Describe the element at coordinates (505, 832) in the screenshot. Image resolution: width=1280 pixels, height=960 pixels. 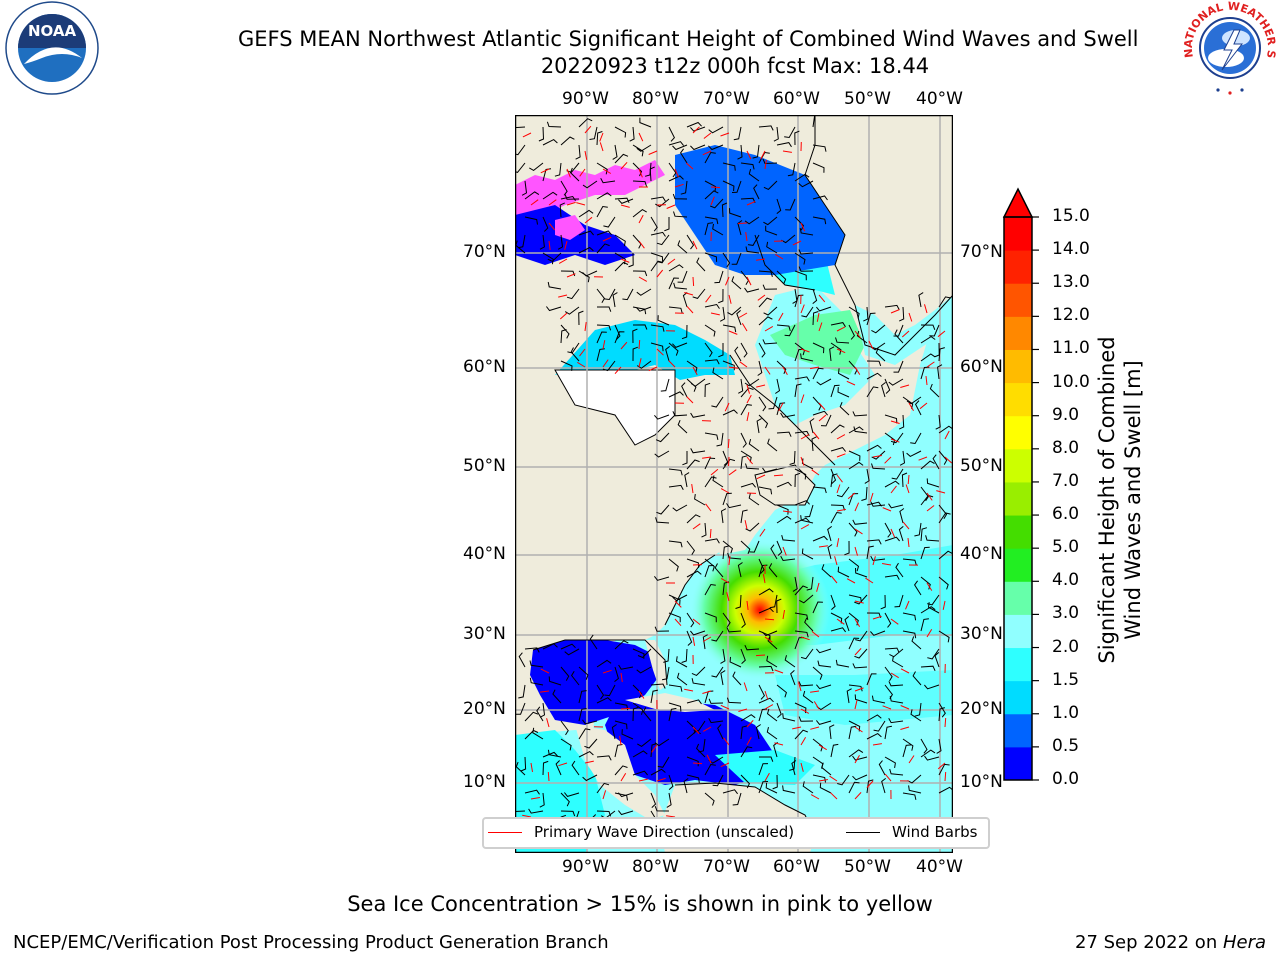
I see `red-line-icon` at that location.